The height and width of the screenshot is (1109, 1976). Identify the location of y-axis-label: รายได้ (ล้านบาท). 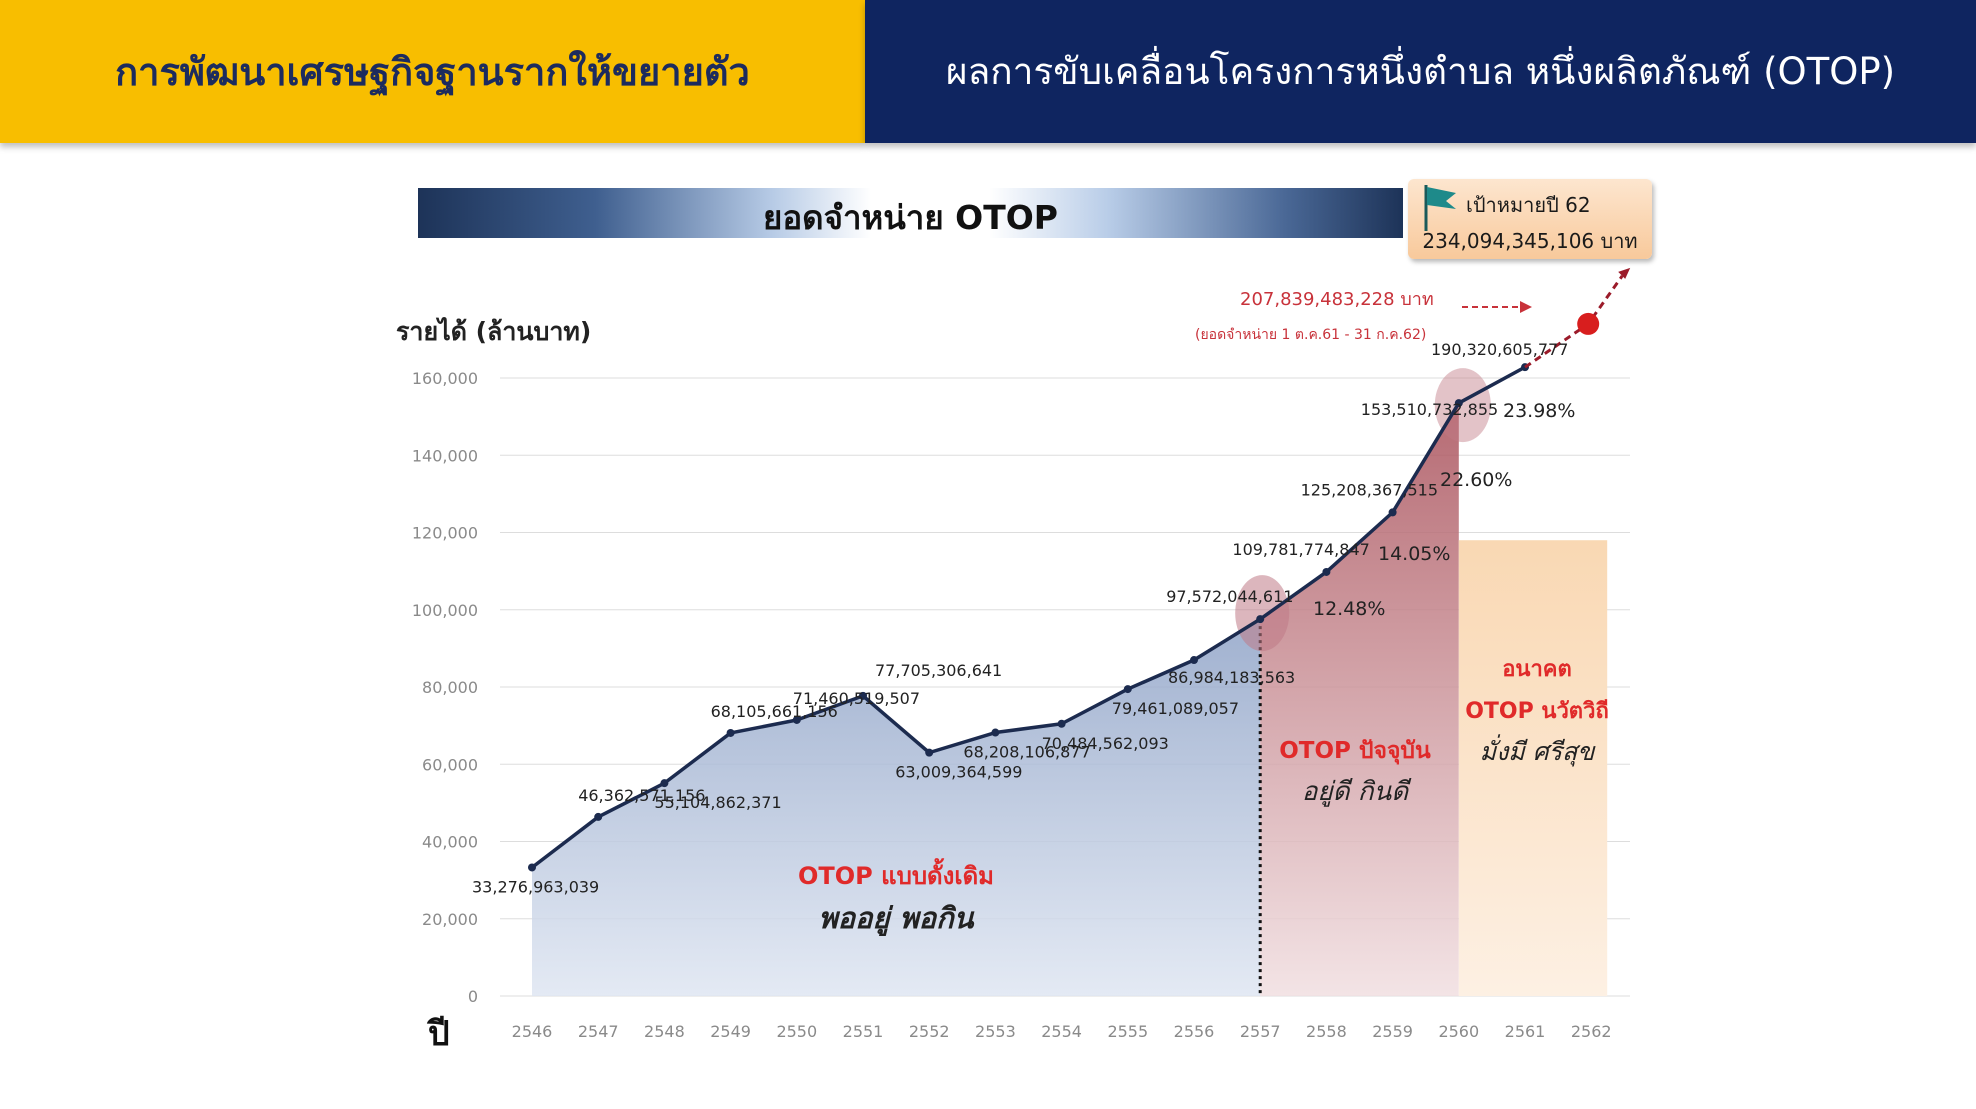
(493, 331).